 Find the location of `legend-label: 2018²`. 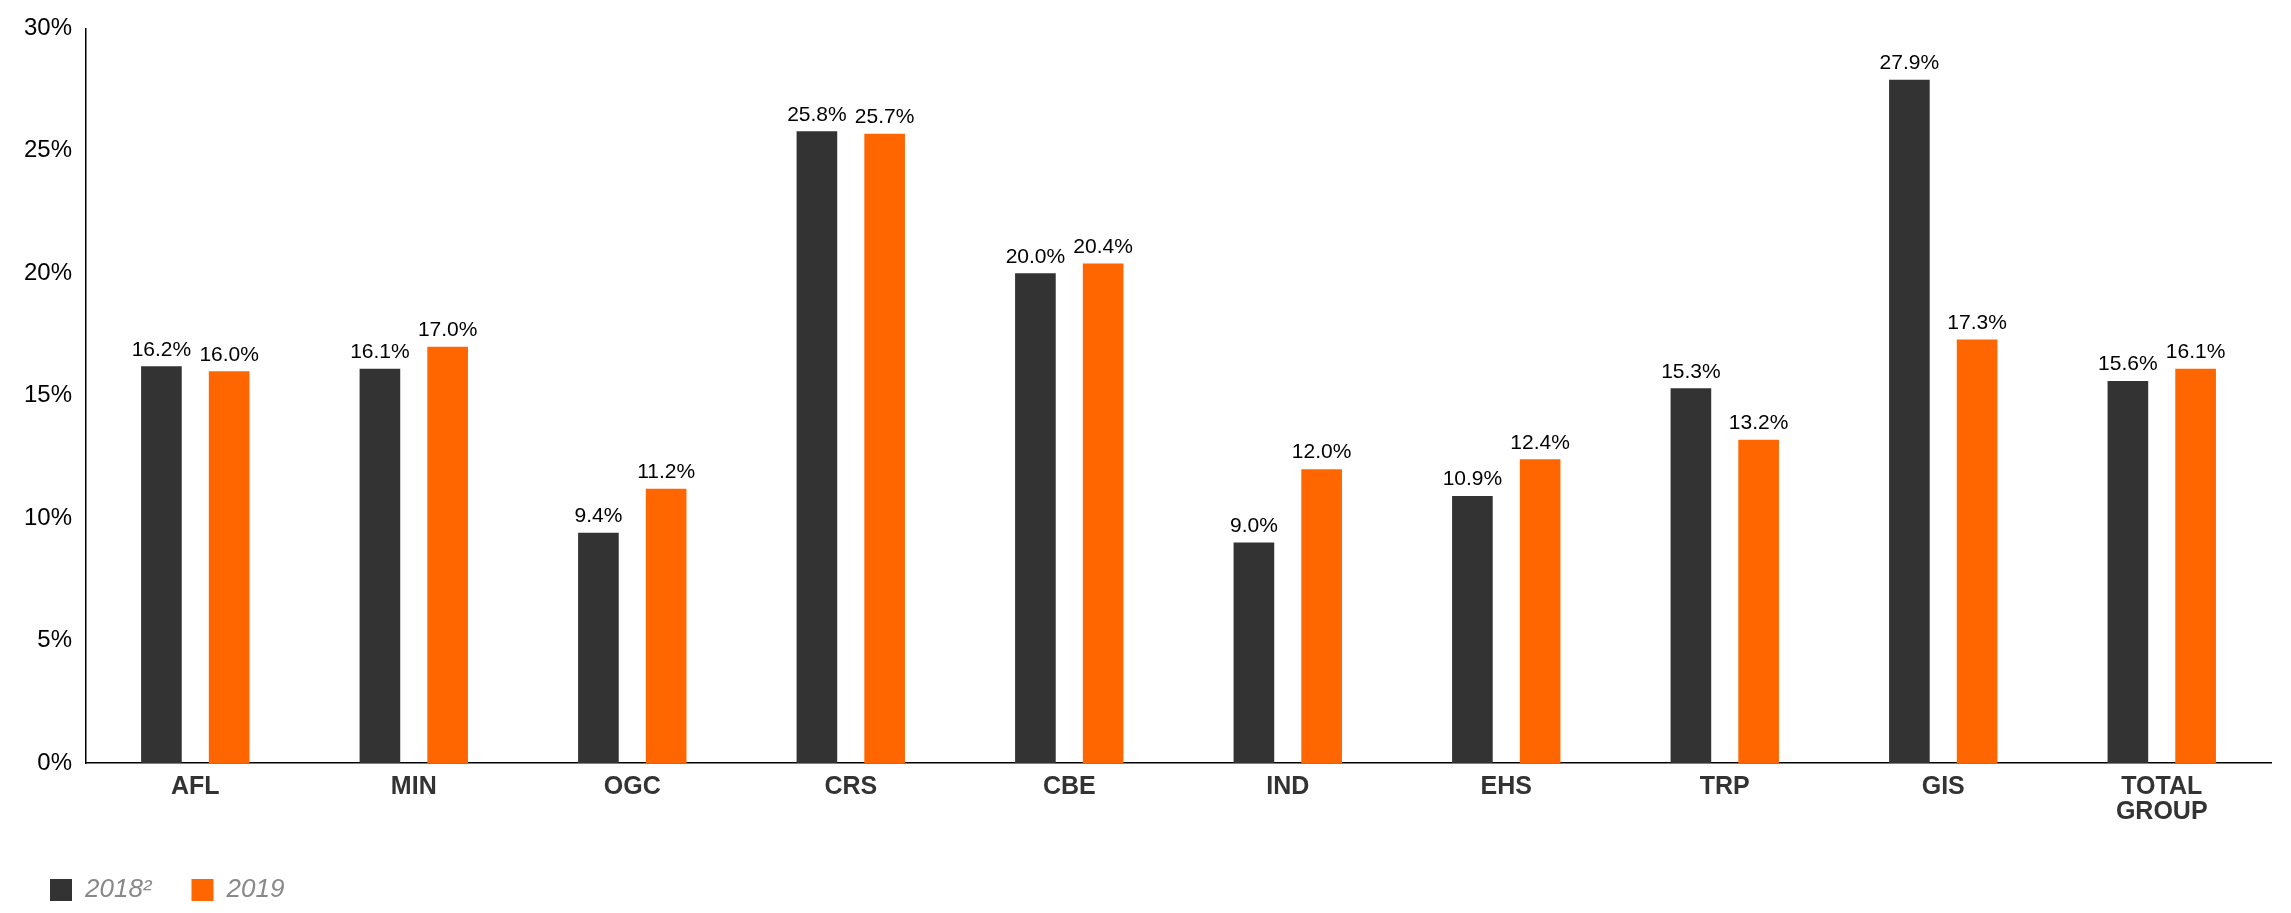

legend-label: 2018² is located at coordinates (118, 888).